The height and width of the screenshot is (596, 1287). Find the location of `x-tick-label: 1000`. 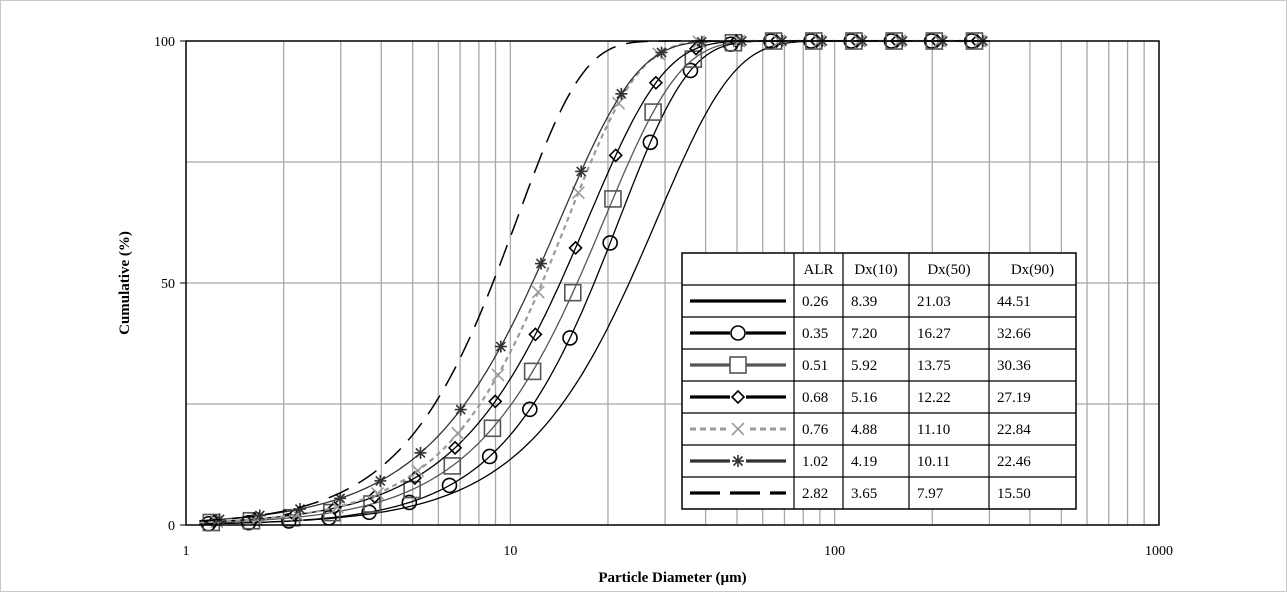

x-tick-label: 1000 is located at coordinates (1159, 551).